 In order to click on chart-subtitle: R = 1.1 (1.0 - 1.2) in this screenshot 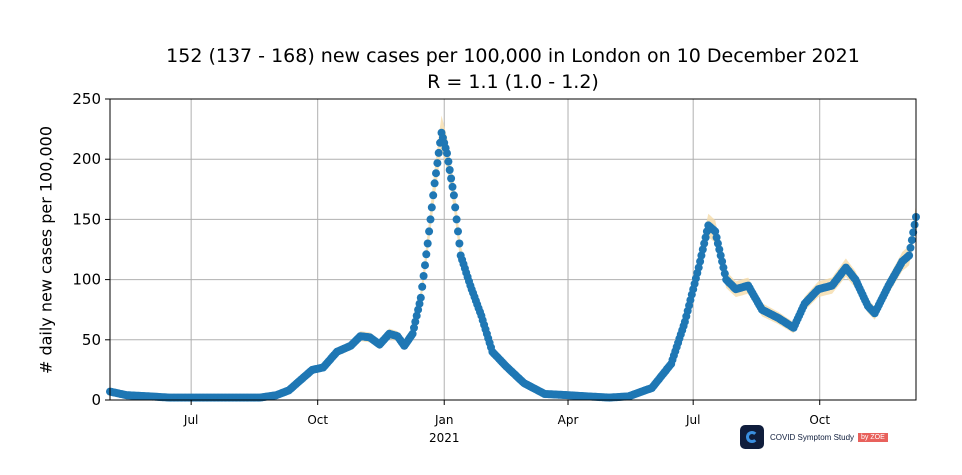, I will do `click(513, 82)`.